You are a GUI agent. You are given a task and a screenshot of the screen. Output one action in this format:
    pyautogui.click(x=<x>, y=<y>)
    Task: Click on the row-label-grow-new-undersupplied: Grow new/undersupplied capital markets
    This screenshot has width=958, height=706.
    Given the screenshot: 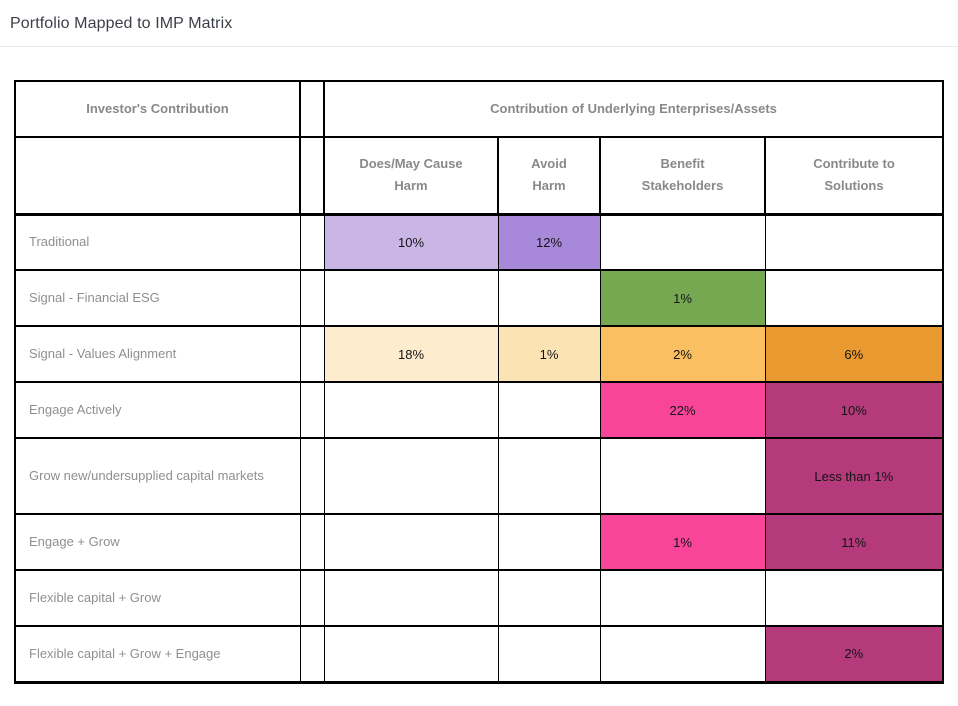 What is the action you would take?
    pyautogui.click(x=157, y=476)
    